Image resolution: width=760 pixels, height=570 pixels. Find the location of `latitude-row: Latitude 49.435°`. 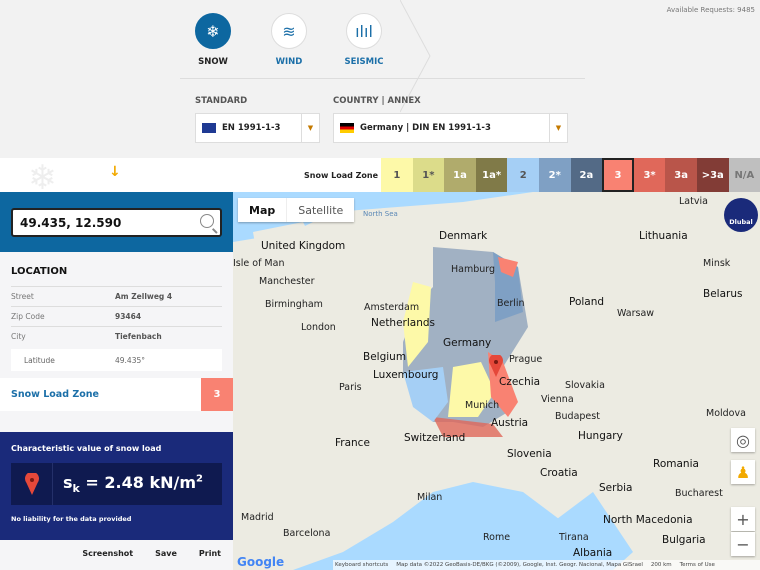

latitude-row: Latitude 49.435° is located at coordinates (116, 360).